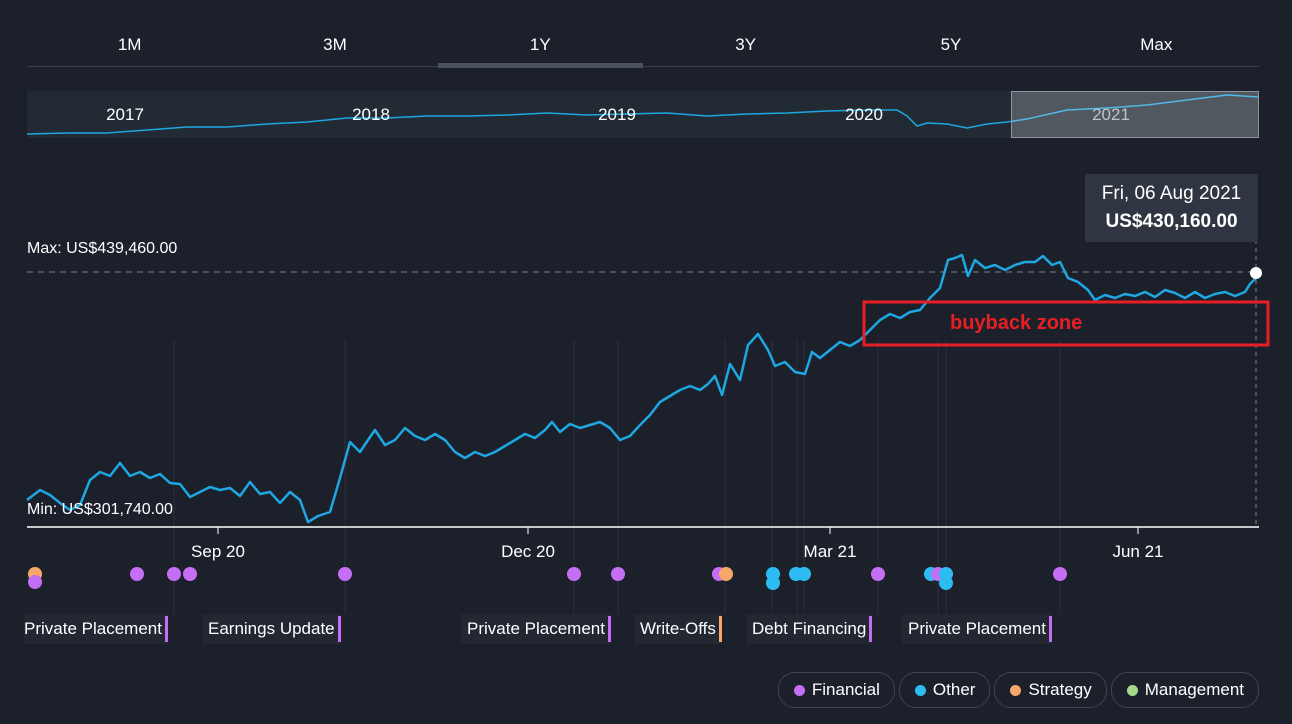 This screenshot has height=724, width=1292. I want to click on event-dots, so click(547, 578).